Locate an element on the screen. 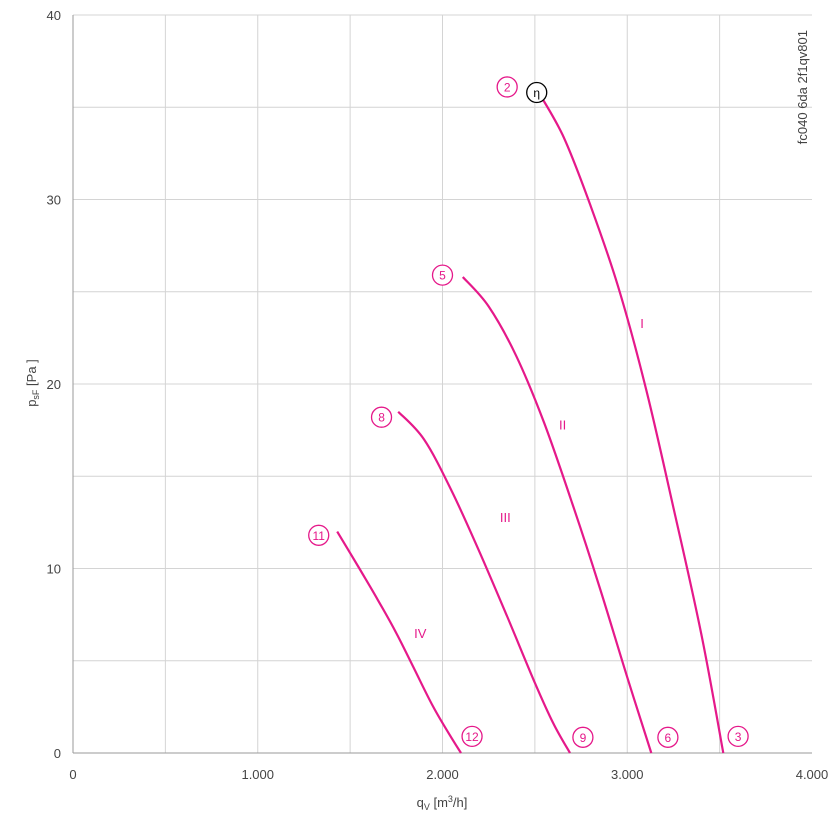 This screenshot has height=816, width=834. x-axis-label: qV [m3/h] is located at coordinates (442, 803).